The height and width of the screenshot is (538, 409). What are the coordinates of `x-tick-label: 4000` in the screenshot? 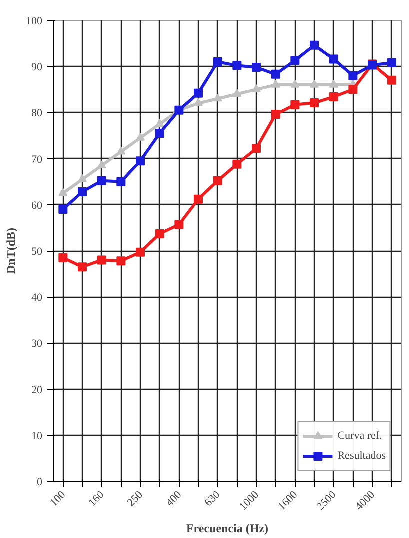 It's located at (365, 500).